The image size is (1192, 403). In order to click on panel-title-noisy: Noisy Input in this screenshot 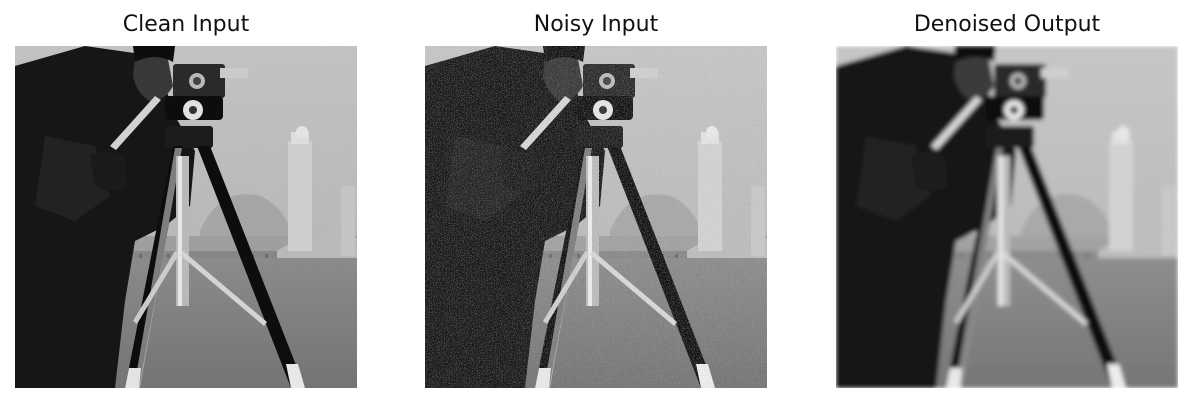, I will do `click(596, 24)`.